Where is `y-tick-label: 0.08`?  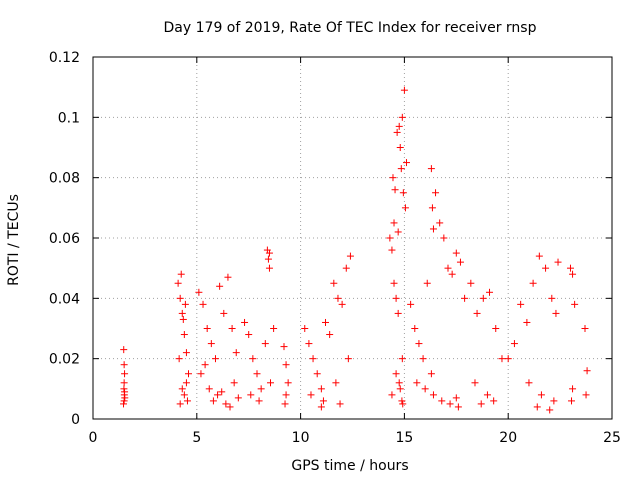 y-tick-label: 0.08 is located at coordinates (64, 179).